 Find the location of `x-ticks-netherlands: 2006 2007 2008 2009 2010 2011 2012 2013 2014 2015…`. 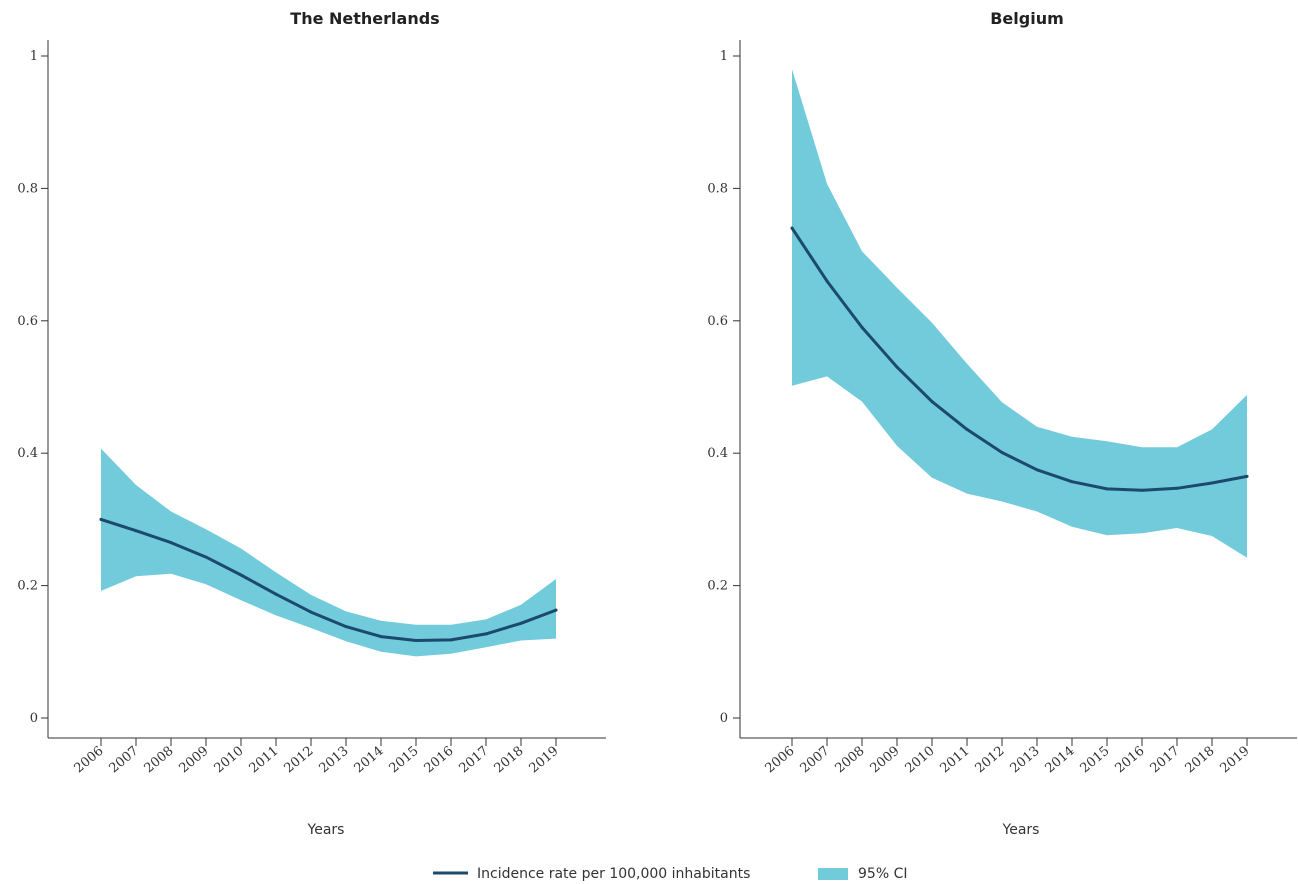

x-ticks-netherlands: 2006 2007 2008 2009 2010 2011 2012 2013 2014 2015… is located at coordinates (317, 757).